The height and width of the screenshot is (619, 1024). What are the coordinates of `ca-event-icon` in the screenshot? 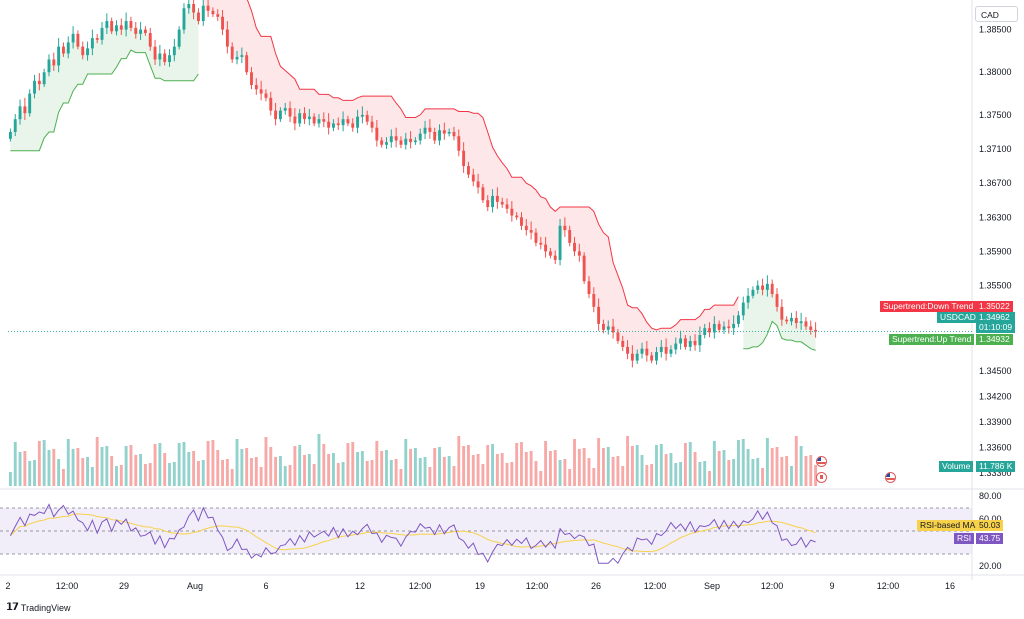 It's located at (821, 477).